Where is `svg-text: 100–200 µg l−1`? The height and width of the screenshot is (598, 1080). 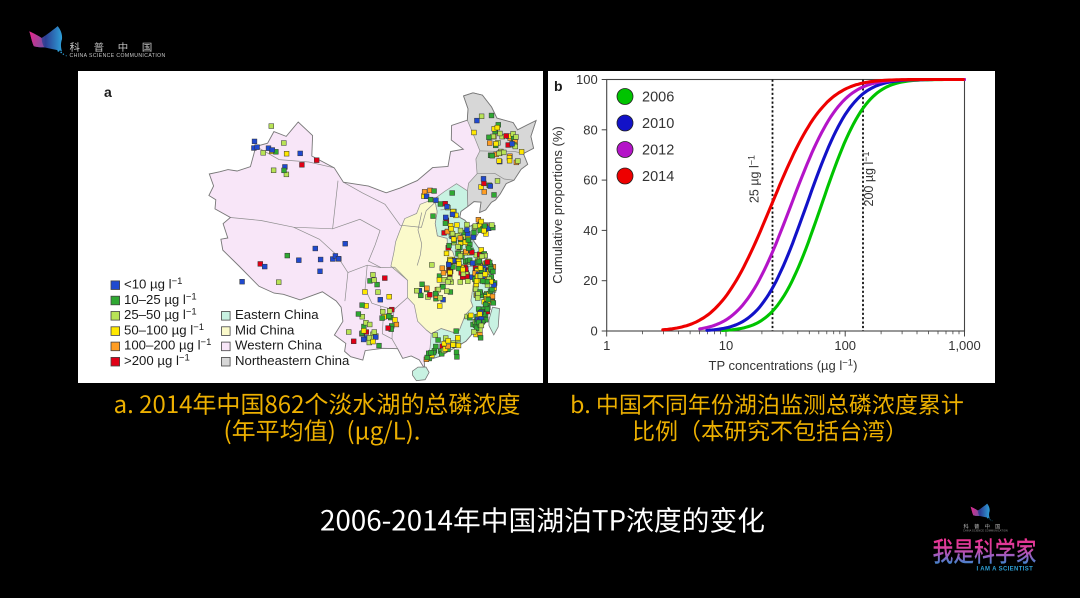 svg-text: 100–200 µg l−1 is located at coordinates (167, 345).